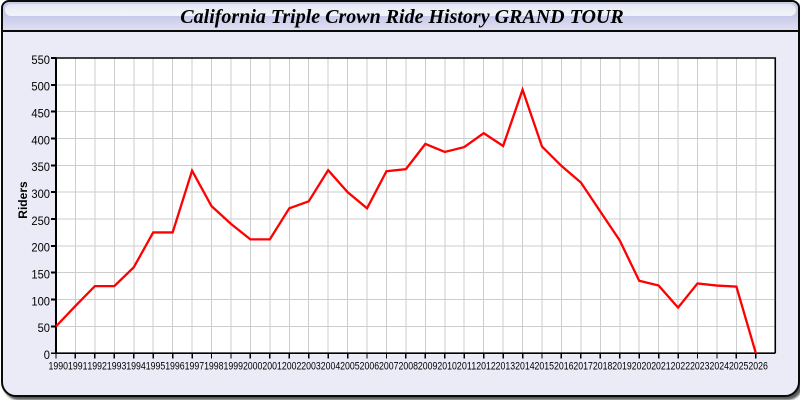 Image resolution: width=800 pixels, height=400 pixels. What do you see at coordinates (700, 367) in the screenshot?
I see `svg-text: 2023` at bounding box center [700, 367].